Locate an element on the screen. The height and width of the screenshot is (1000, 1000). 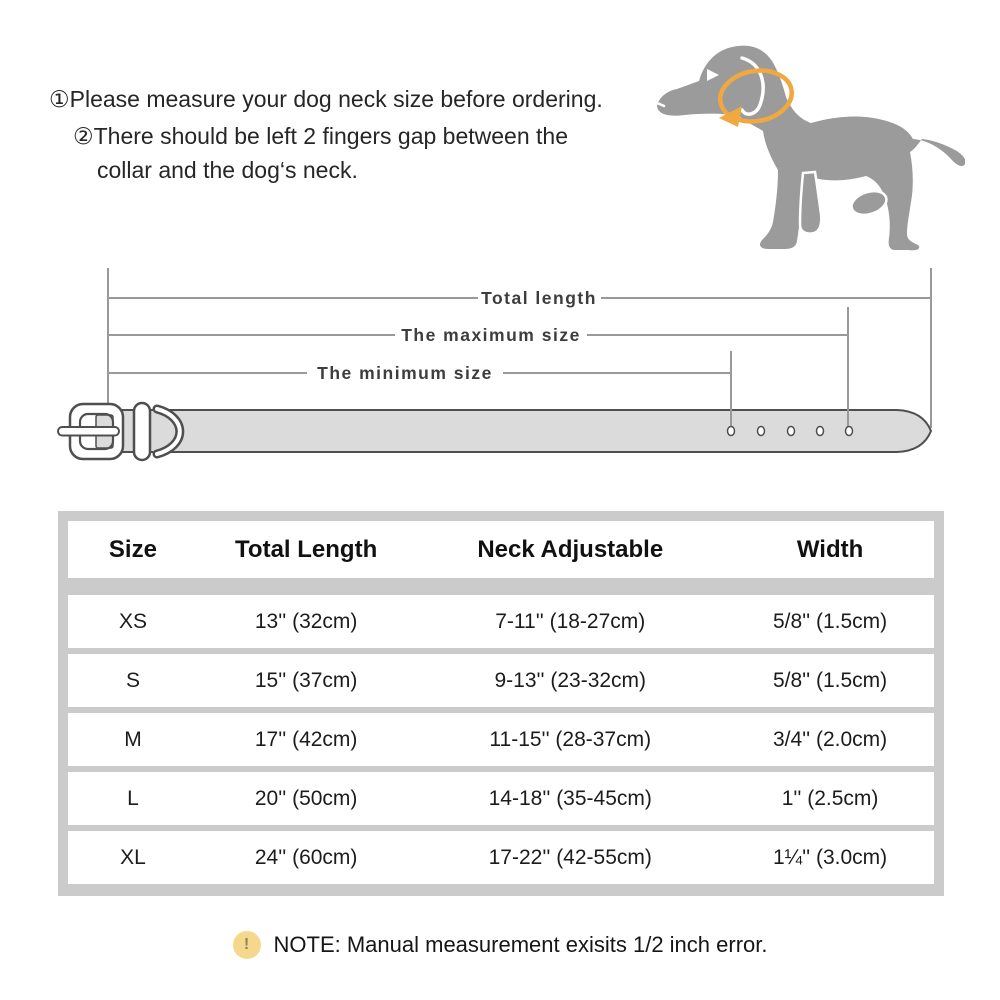
measuring-tape-arrow-icon is located at coordinates (730, 116).